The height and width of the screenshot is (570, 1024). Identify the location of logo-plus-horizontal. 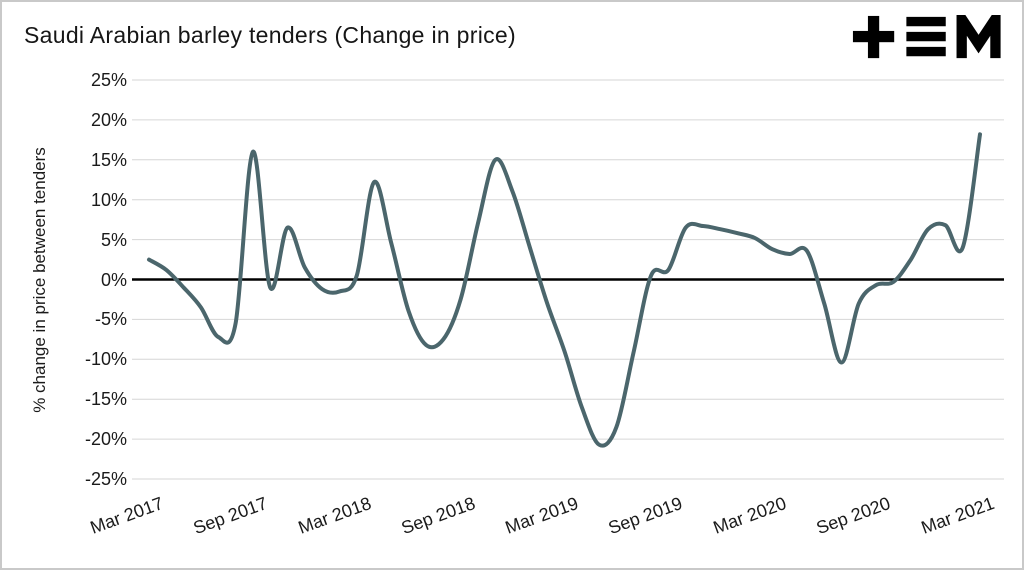
(873, 36).